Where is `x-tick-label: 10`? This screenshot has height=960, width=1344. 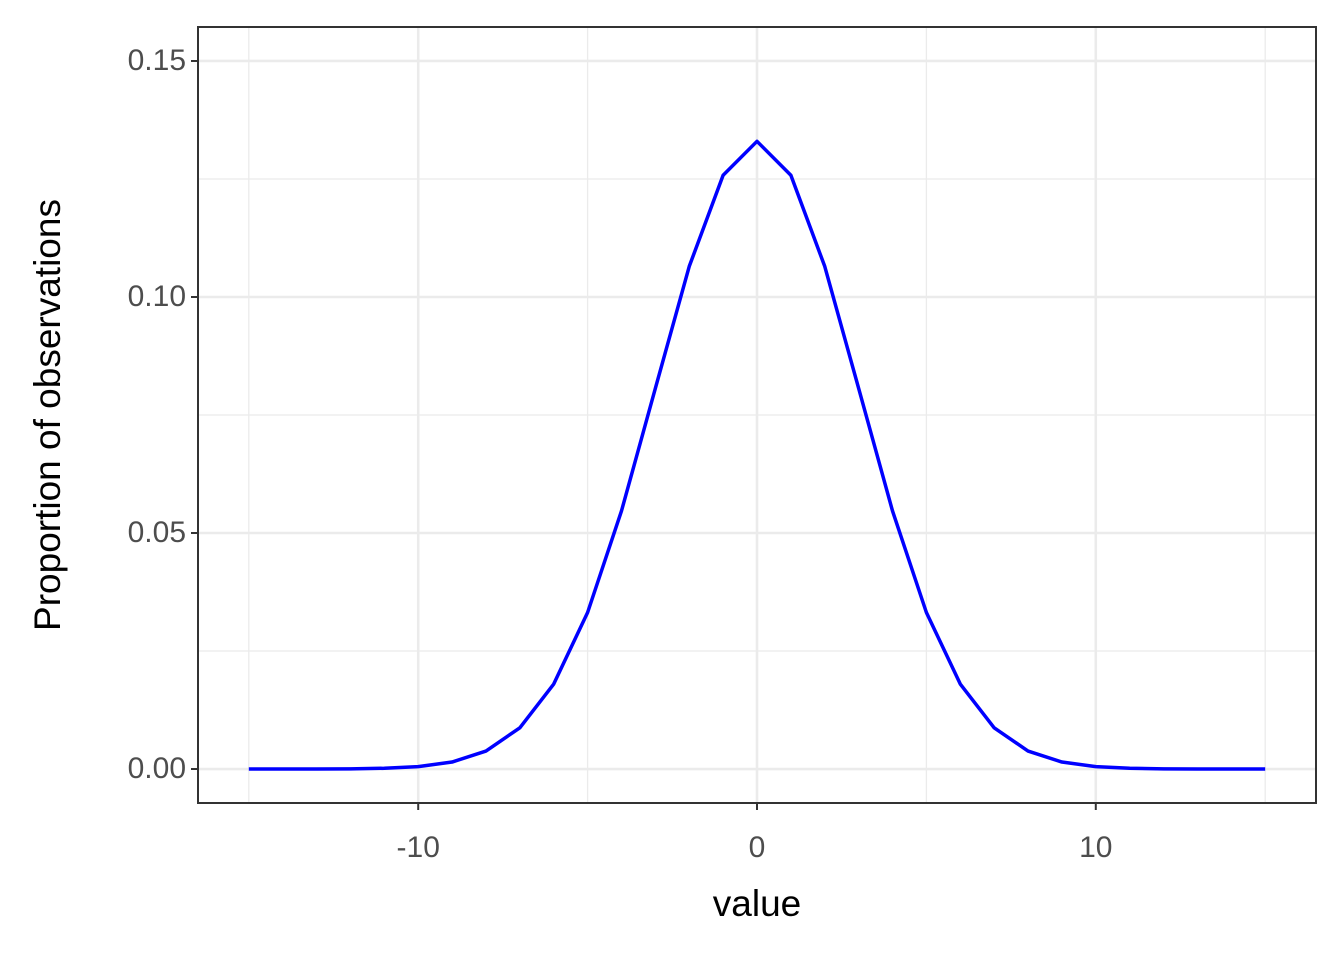 x-tick-label: 10 is located at coordinates (1095, 847).